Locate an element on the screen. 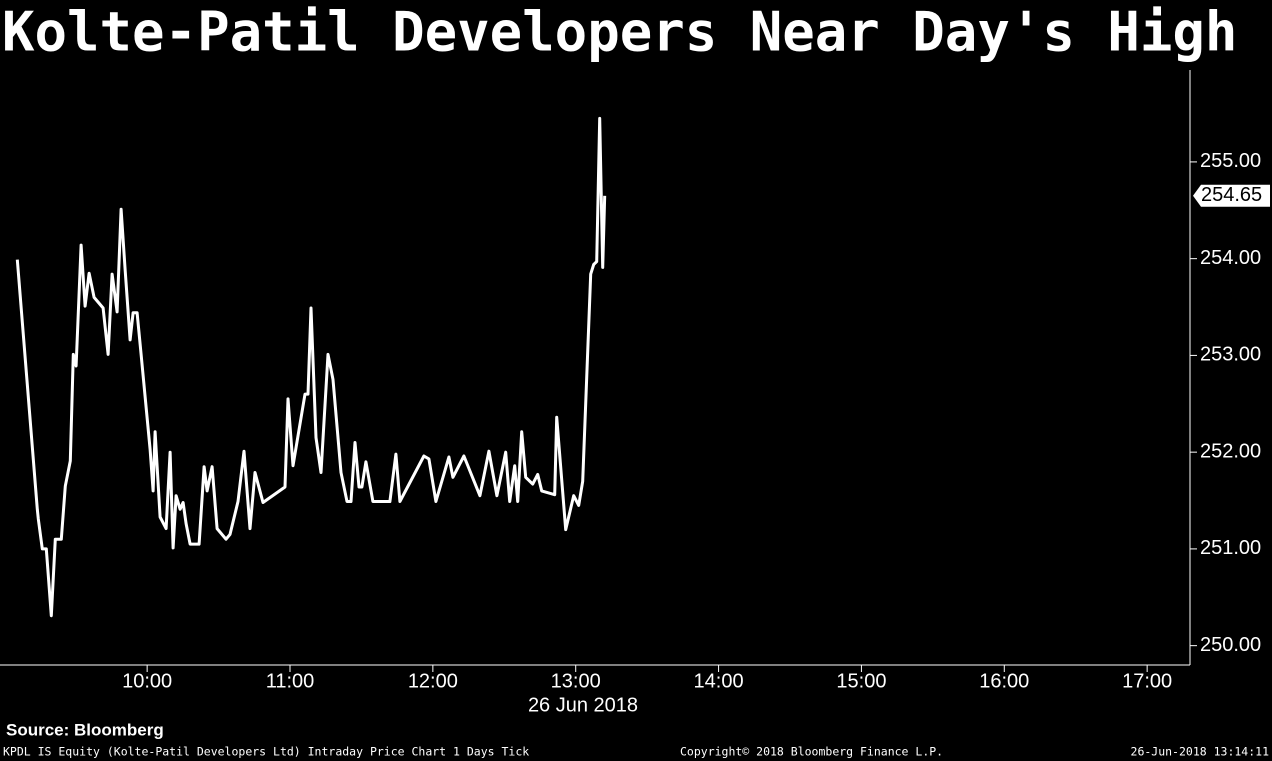 This screenshot has height=761, width=1272. y-tick-label: 250.00 is located at coordinates (1230, 645).